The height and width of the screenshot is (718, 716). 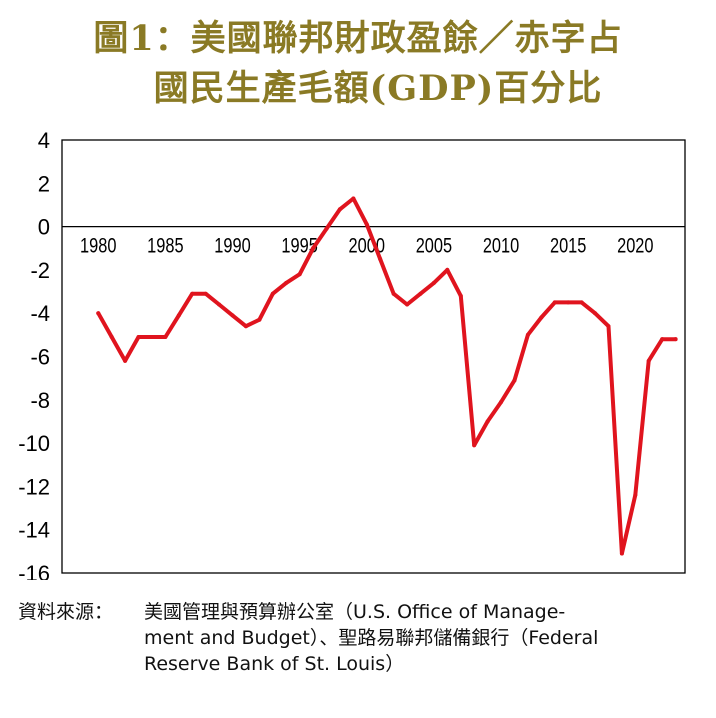 I want to click on y-tick-label: -12, so click(x=34, y=486).